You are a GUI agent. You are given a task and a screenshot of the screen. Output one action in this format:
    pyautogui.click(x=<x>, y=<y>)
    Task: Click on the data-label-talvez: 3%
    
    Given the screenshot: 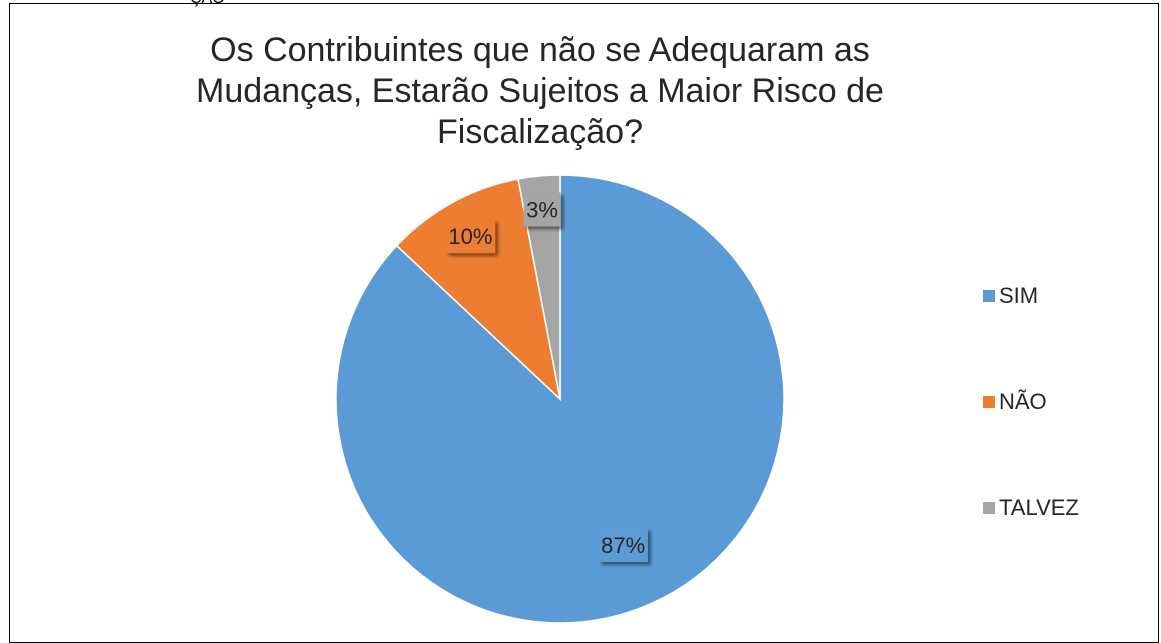 What is the action you would take?
    pyautogui.click(x=542, y=209)
    